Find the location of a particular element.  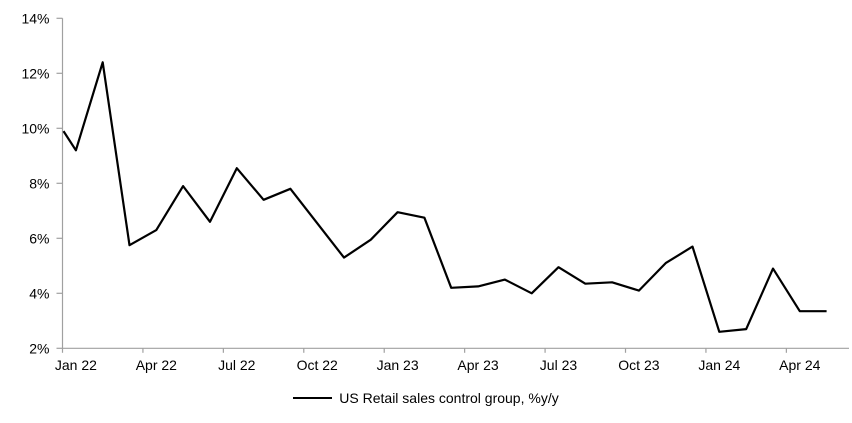

y-tick-label: 12% is located at coordinates (35, 73).